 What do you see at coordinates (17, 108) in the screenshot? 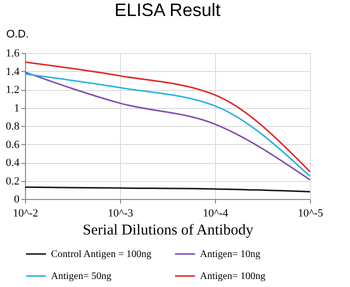
I see `y-tick-label: 1` at bounding box center [17, 108].